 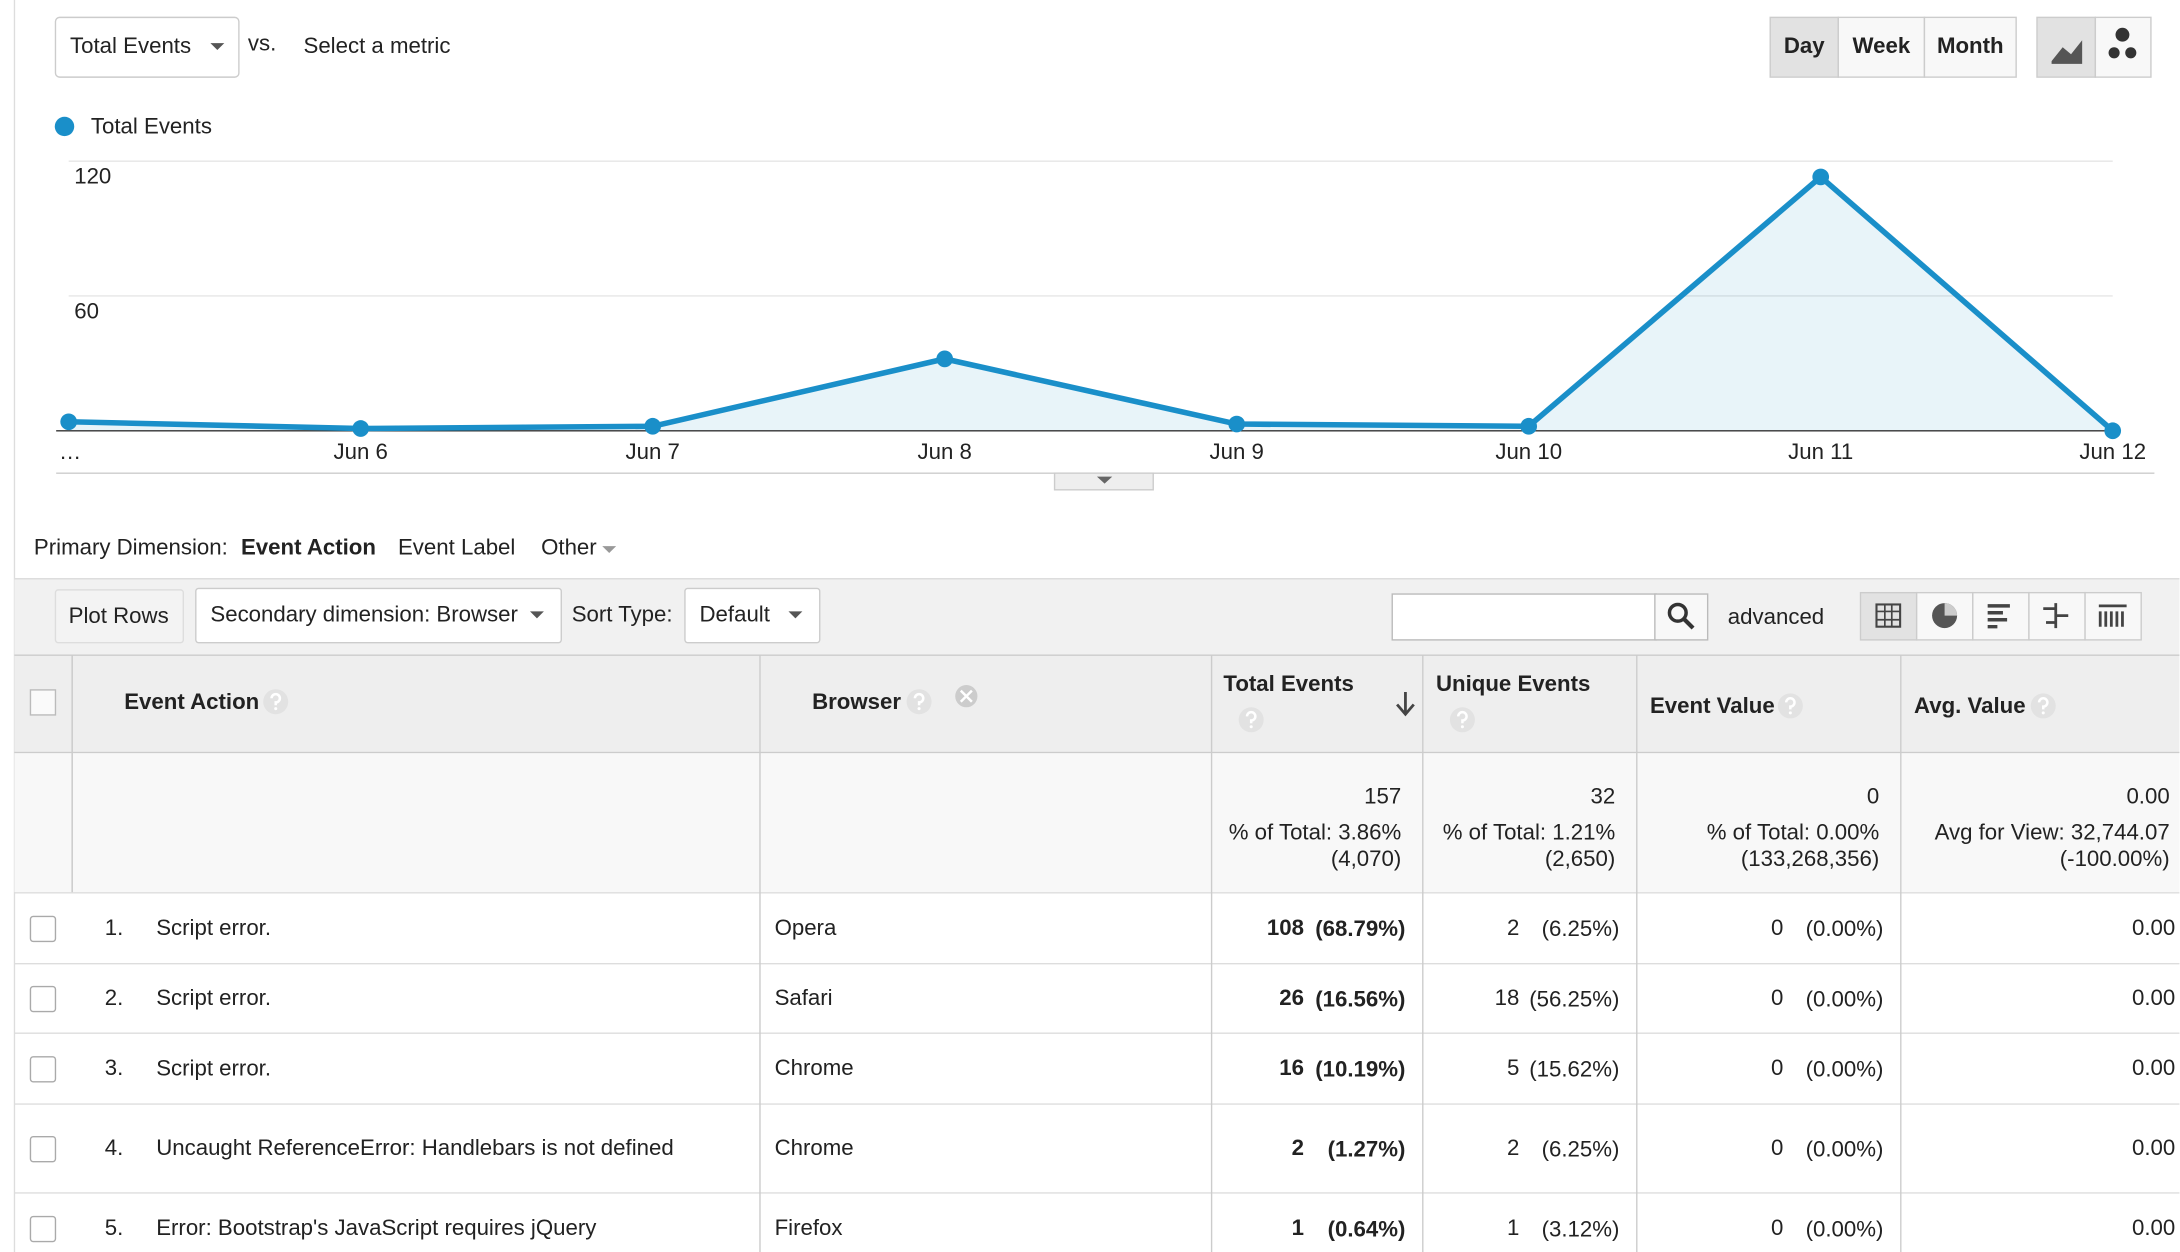 I want to click on sort-dropdown, so click(x=752, y=615).